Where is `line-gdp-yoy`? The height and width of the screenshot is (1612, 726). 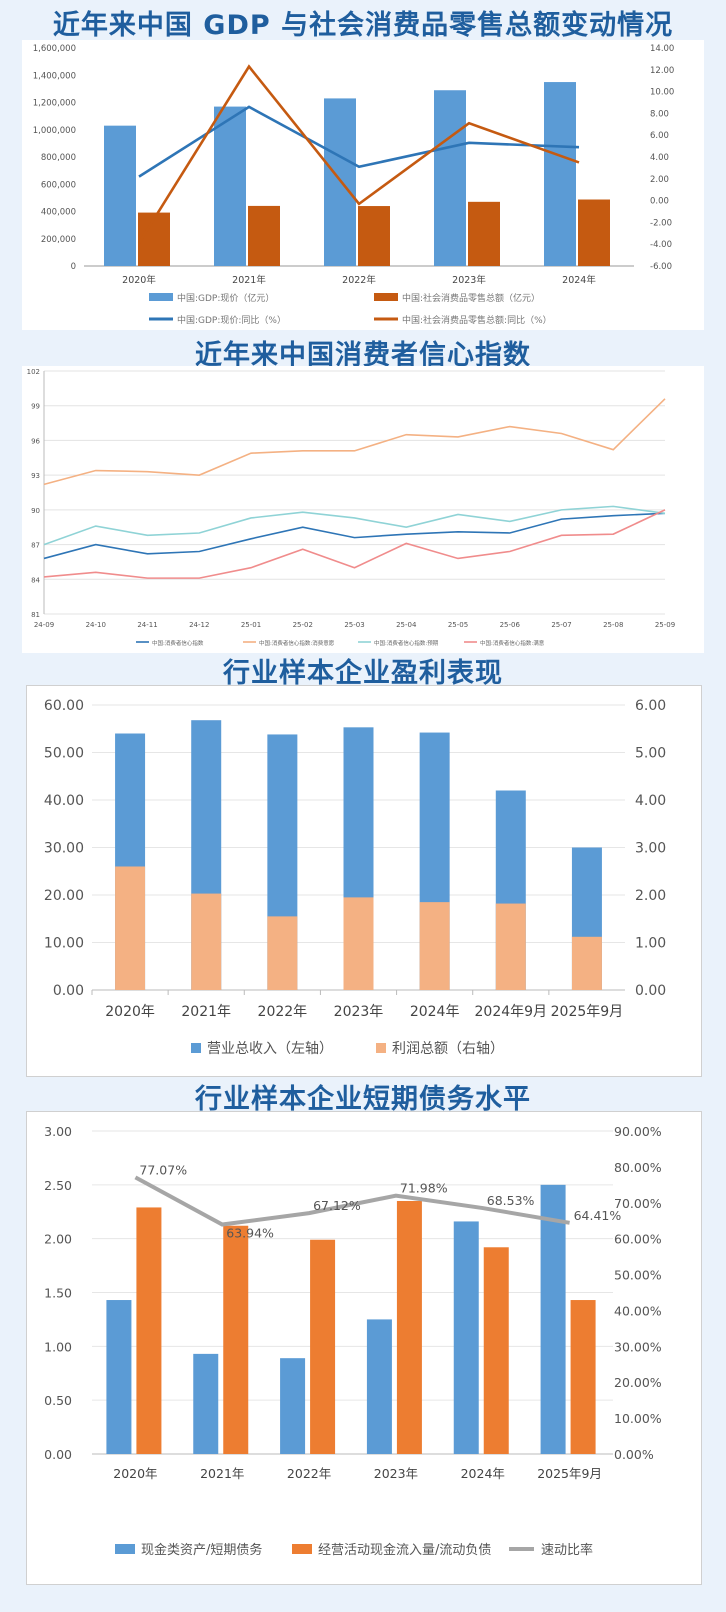
line-gdp-yoy is located at coordinates (359, 141).